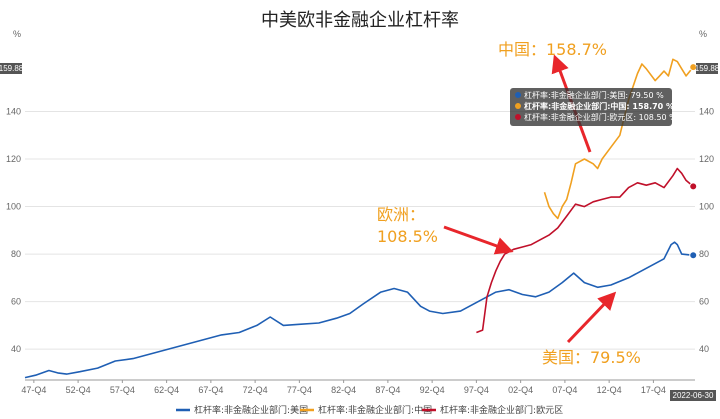  I want to click on x-tick-label: 62-Q4, so click(166, 390).